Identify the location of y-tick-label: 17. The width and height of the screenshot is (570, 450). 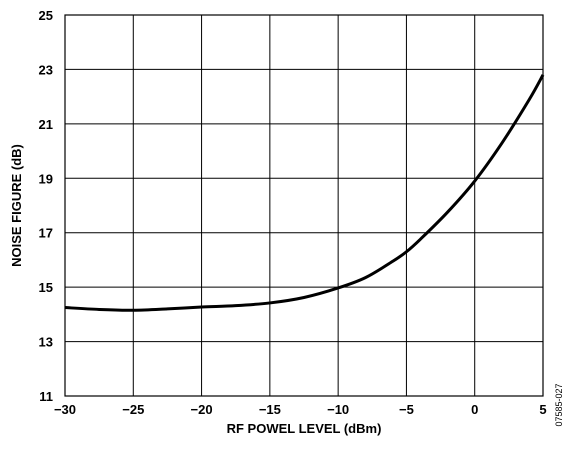
(46, 233).